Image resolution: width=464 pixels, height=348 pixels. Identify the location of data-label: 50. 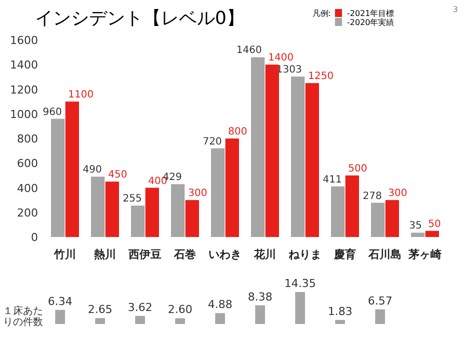
(434, 224).